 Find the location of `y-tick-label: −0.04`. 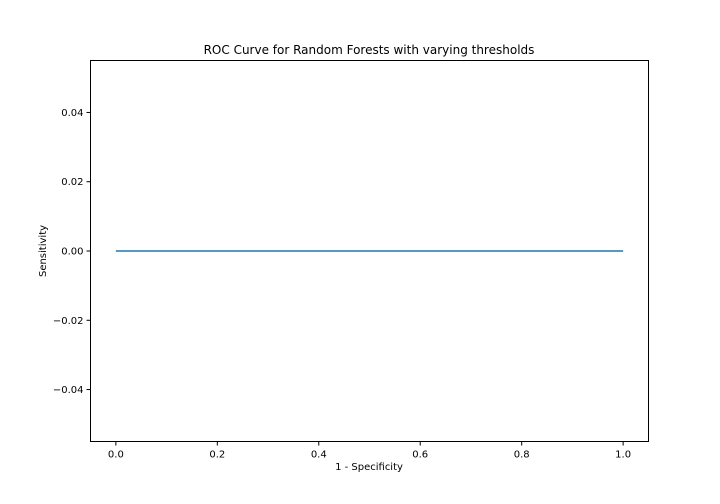

y-tick-label: −0.04 is located at coordinates (68, 390).